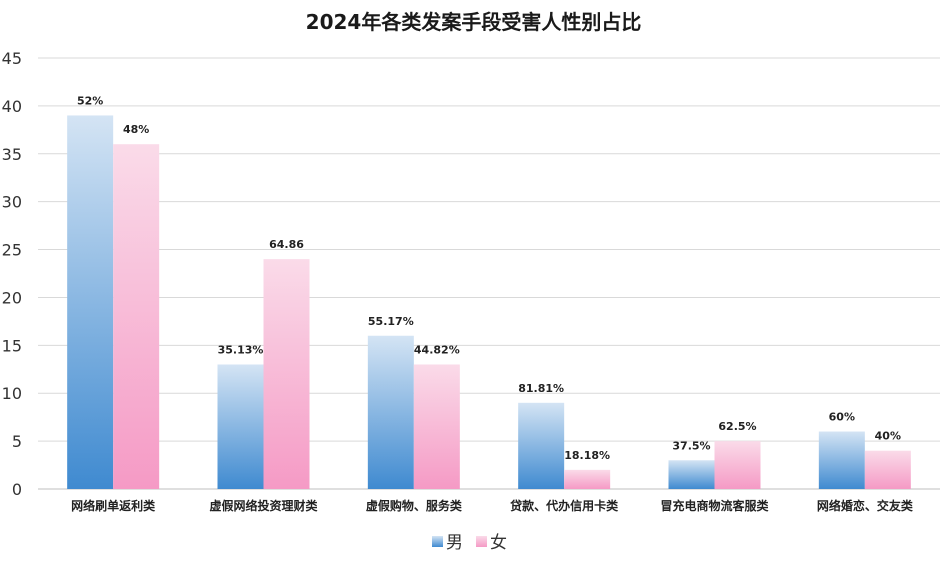 The width and height of the screenshot is (947, 561). What do you see at coordinates (691, 445) in the screenshot?
I see `data-label: 37.5%` at bounding box center [691, 445].